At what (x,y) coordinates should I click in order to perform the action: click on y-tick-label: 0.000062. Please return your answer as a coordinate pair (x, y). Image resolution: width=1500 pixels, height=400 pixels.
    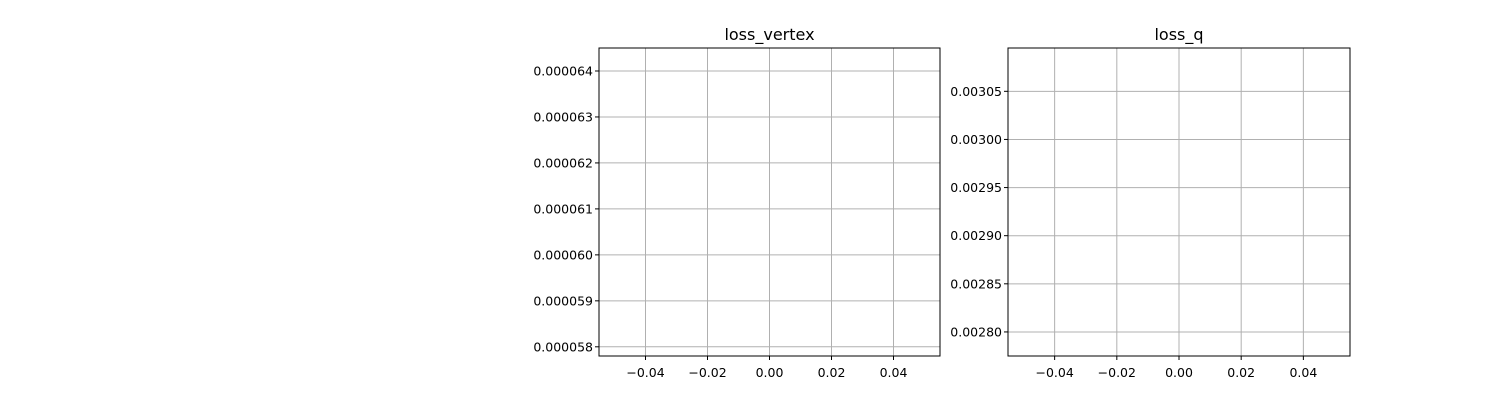
    Looking at the image, I should click on (563, 162).